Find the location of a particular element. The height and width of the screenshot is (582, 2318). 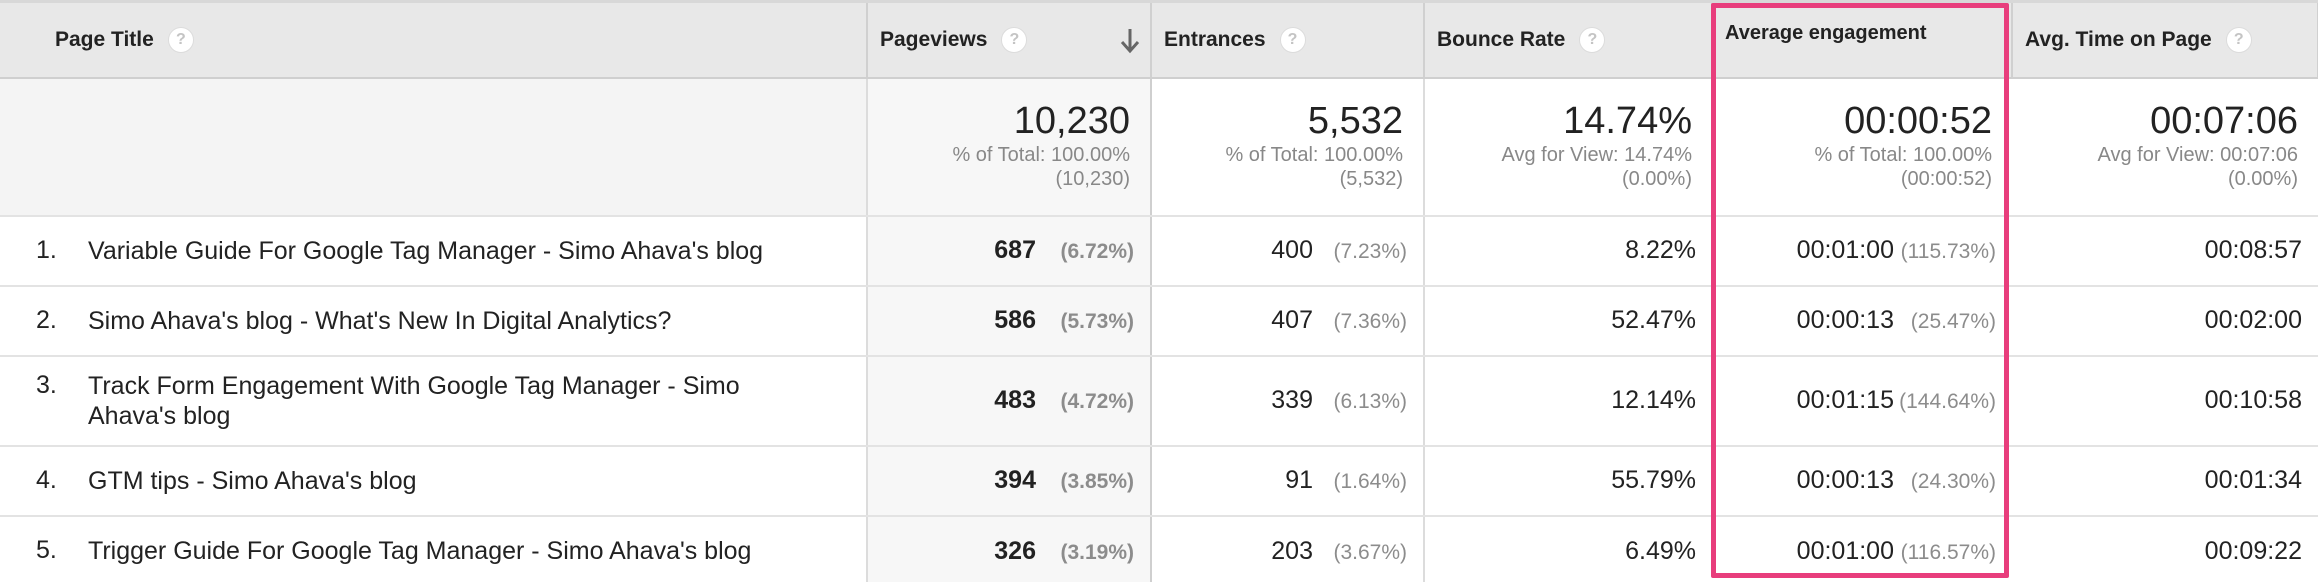

avg-time-on-page-value: 00:02:00 is located at coordinates (2253, 320).